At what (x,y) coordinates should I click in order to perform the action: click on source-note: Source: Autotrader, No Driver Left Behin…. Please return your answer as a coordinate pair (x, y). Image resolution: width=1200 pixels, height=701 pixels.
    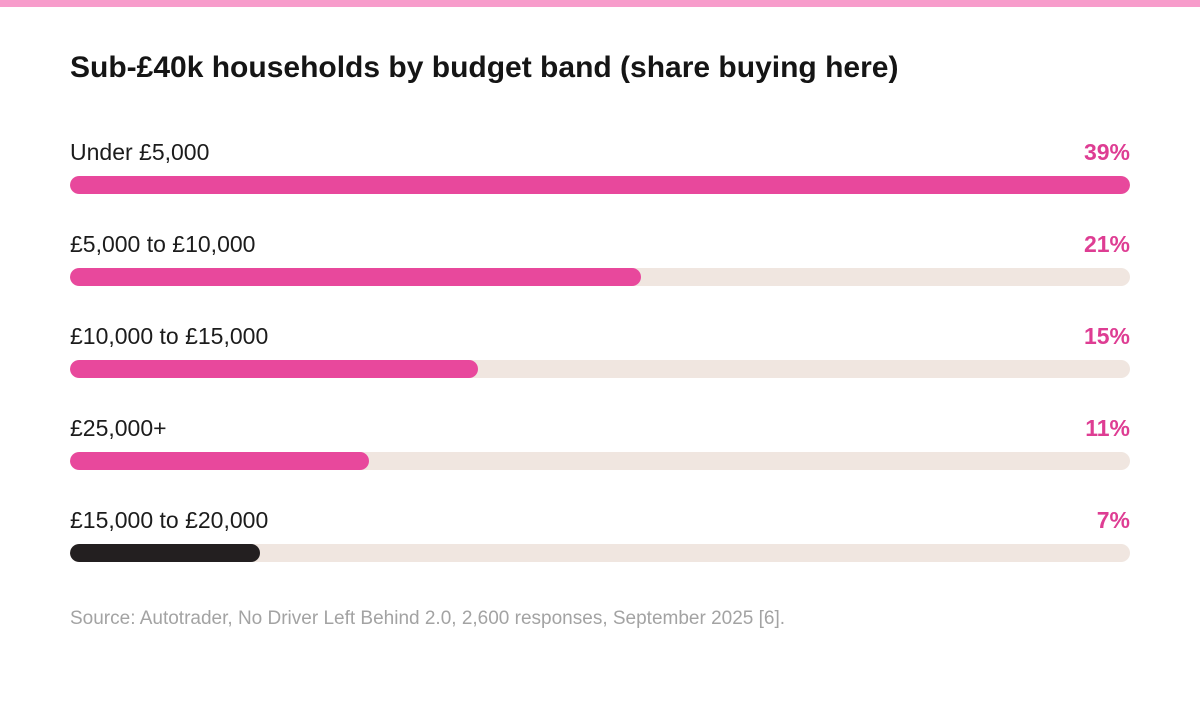
    Looking at the image, I should click on (428, 618).